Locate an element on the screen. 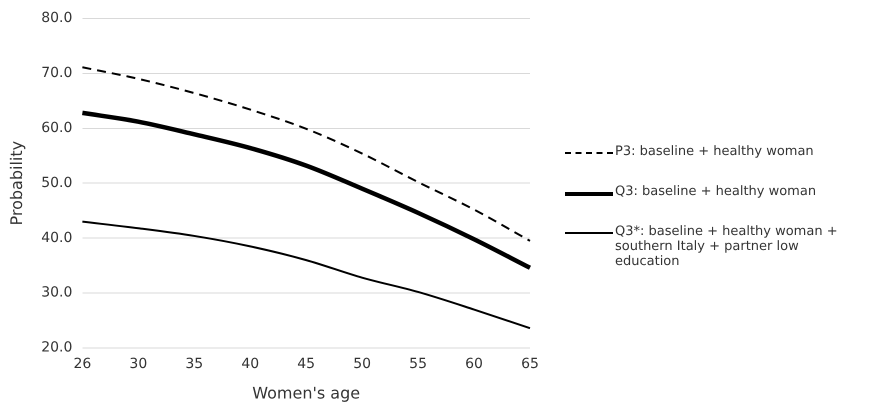  y-tick-label: 50.0 is located at coordinates (56, 182).